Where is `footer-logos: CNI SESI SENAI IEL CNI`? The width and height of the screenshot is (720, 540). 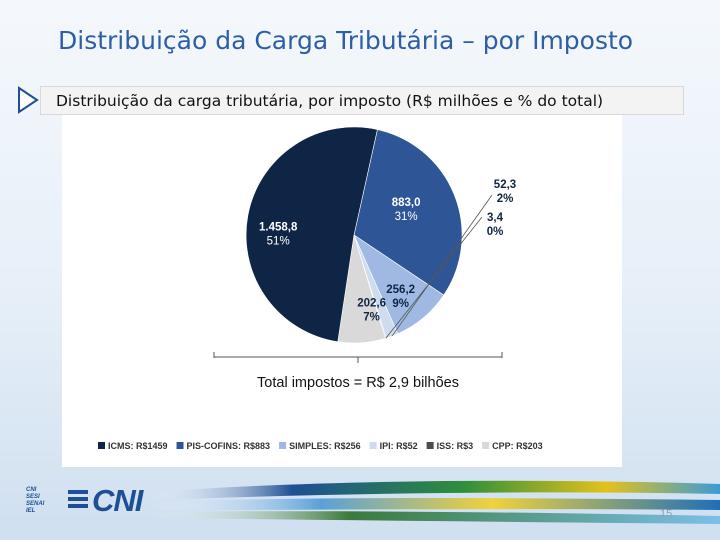
footer-logos: CNI SESI SENAI IEL CNI is located at coordinates (96, 500).